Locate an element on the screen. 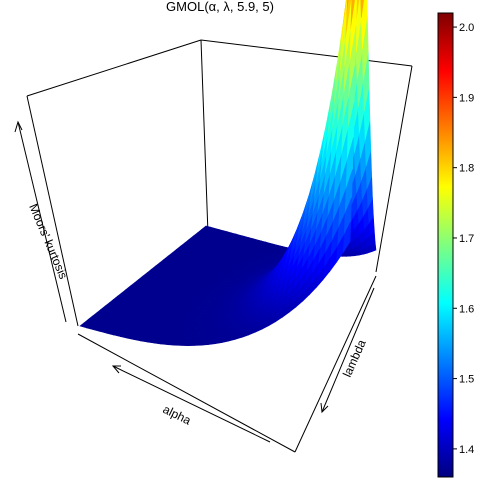  yaxis-arrow is located at coordinates (348, 350).